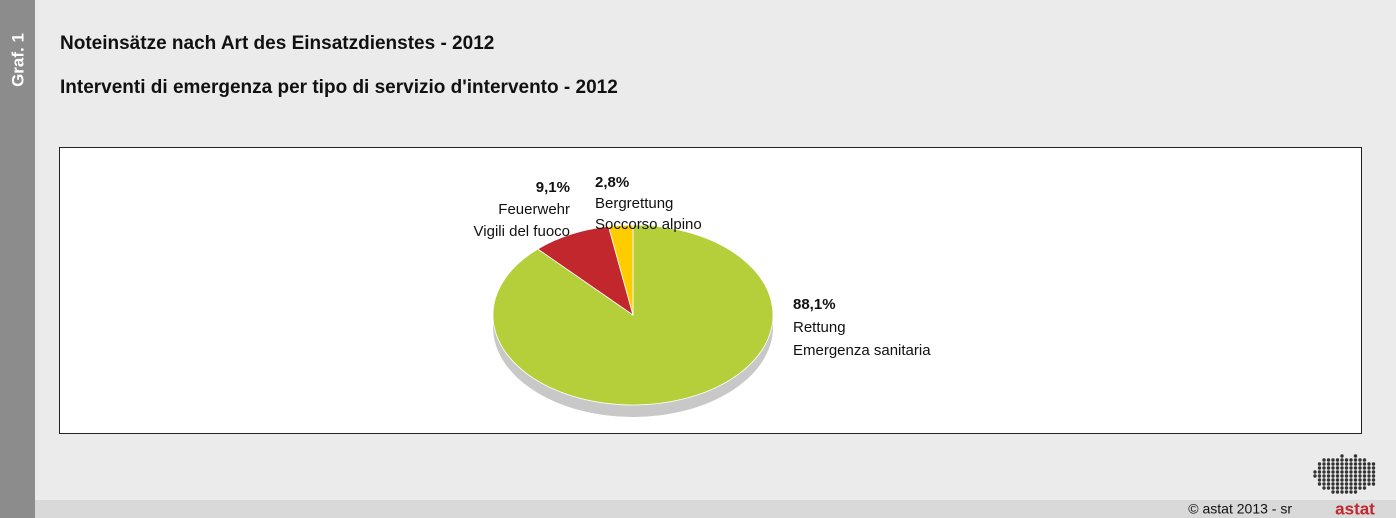 The width and height of the screenshot is (1396, 518). Describe the element at coordinates (819, 327) in the screenshot. I see `category-label: Rettung` at that location.